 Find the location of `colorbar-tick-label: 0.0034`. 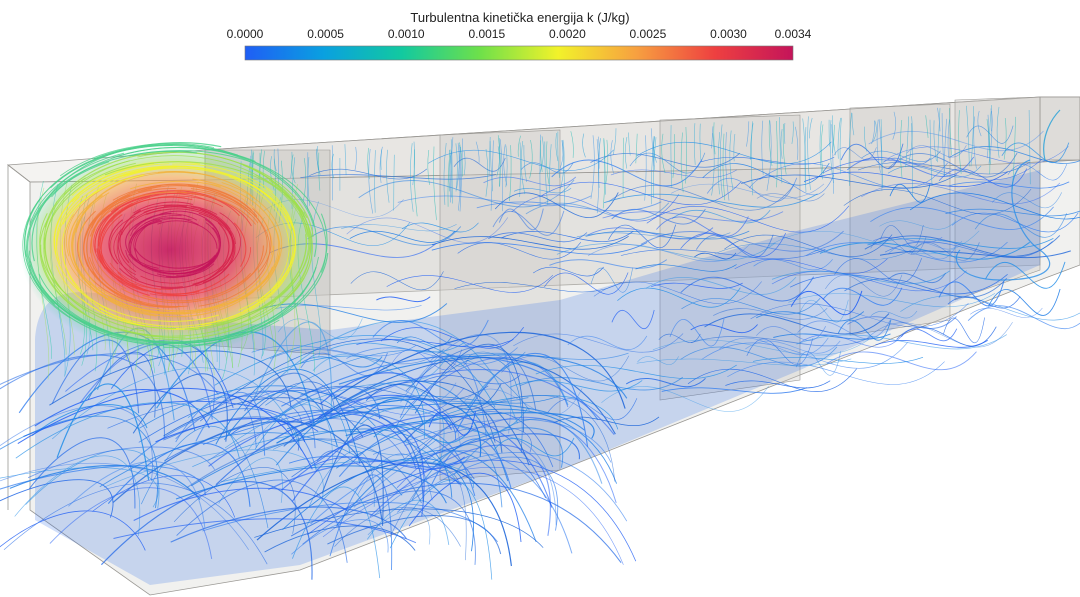

colorbar-tick-label: 0.0034 is located at coordinates (793, 34).